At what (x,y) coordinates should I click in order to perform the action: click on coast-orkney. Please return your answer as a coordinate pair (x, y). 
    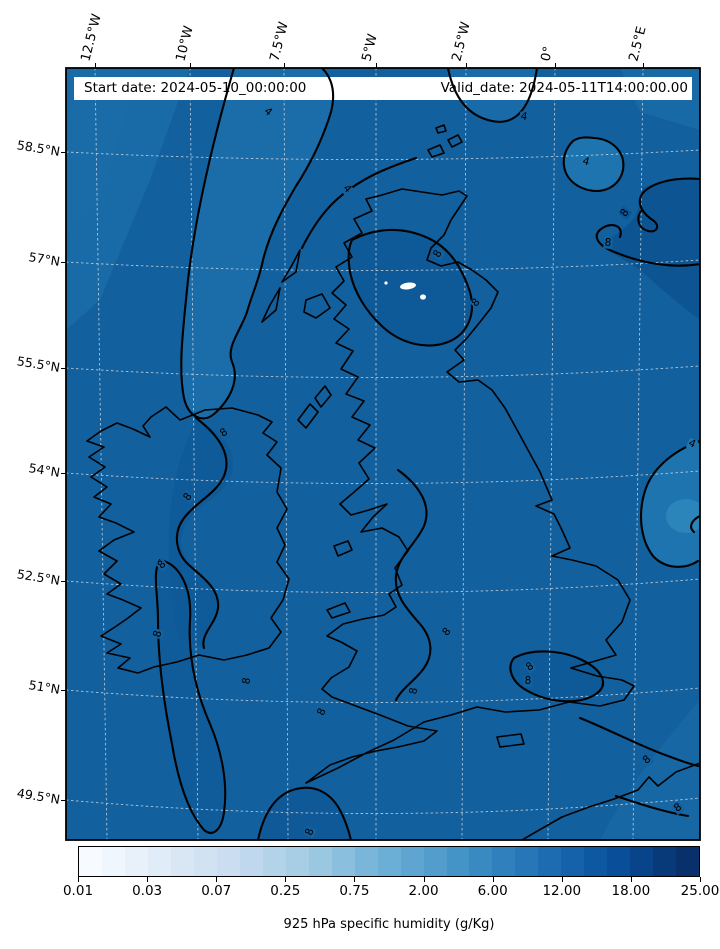
    Looking at the image, I should click on (445, 141).